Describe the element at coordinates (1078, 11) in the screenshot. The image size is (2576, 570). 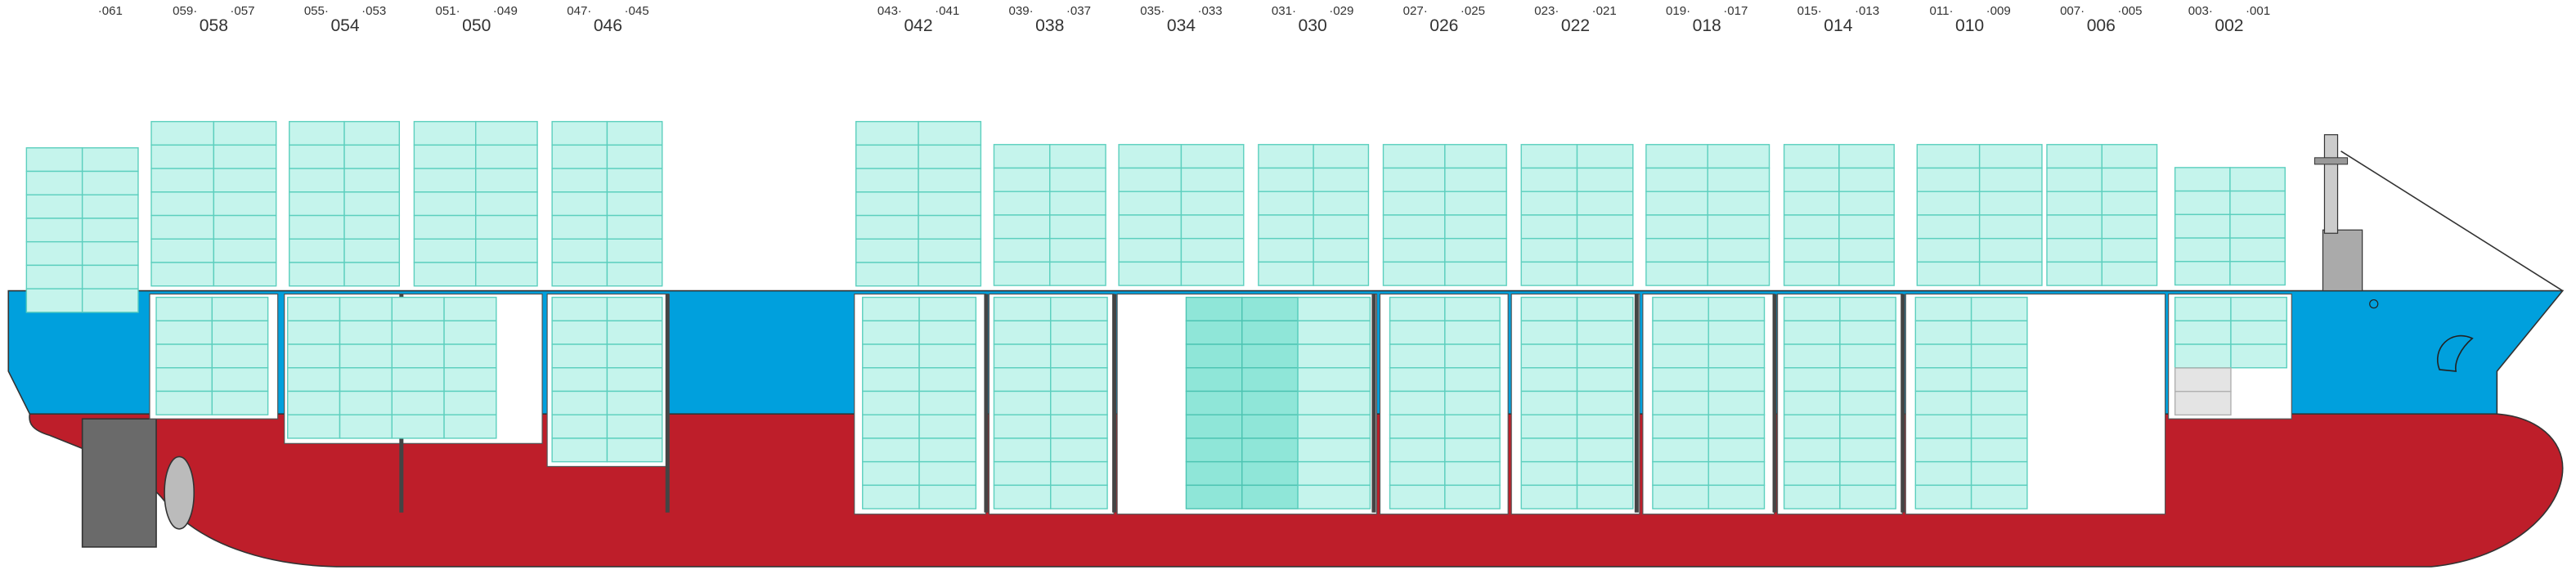
I see `bay-sub-label: ·037` at that location.